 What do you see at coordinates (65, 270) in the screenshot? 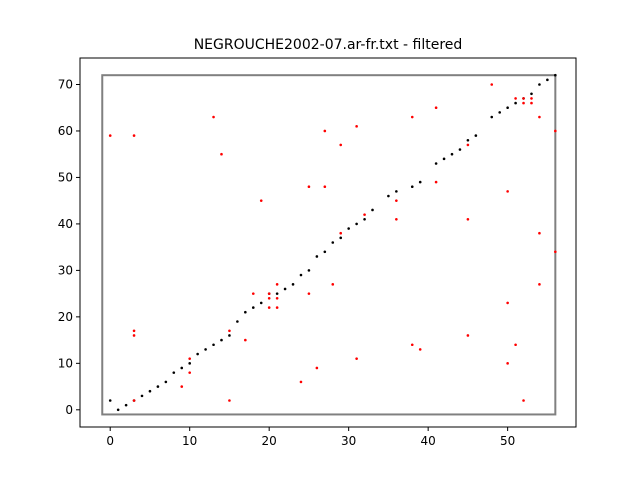
I see `y-tick-label: 30` at bounding box center [65, 270].